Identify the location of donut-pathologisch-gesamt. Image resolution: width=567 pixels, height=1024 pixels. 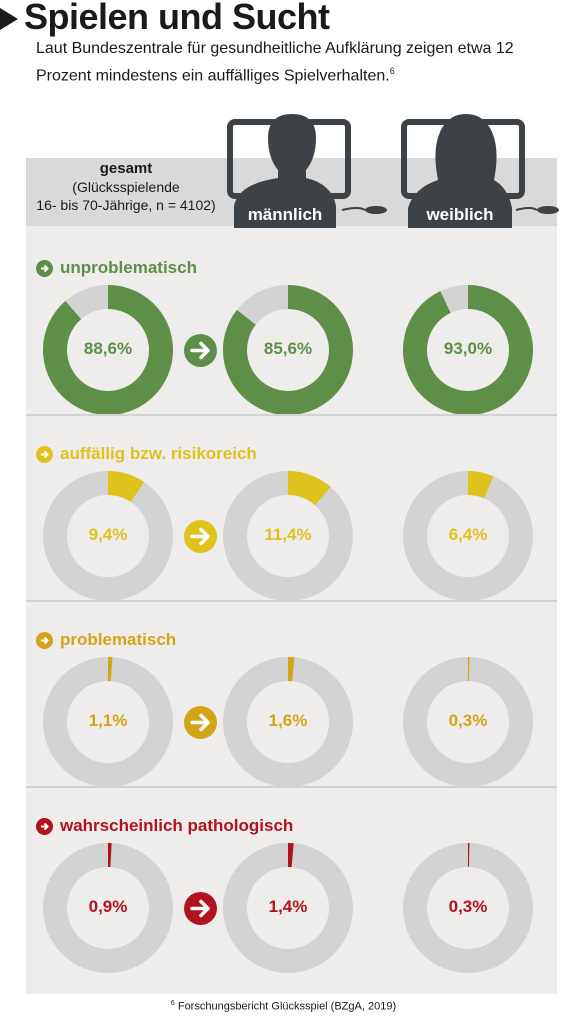
(108, 908).